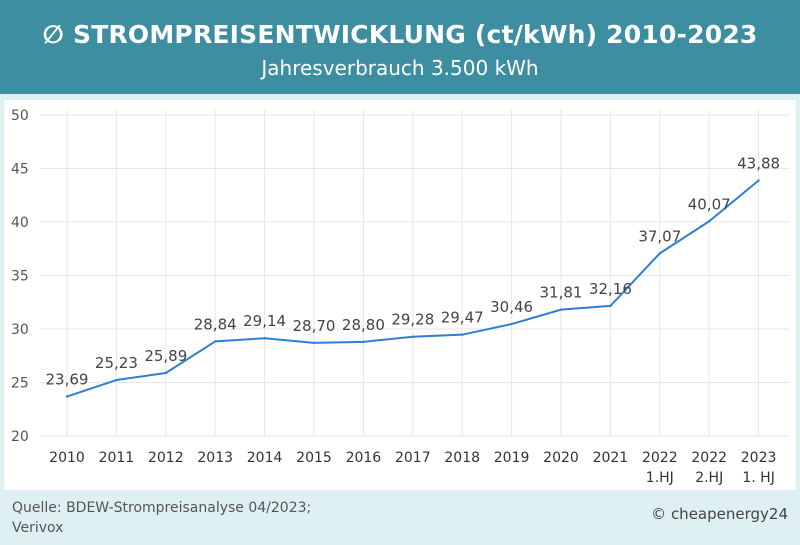 The height and width of the screenshot is (545, 800). I want to click on x-tick-label-3: 2013, so click(215, 458).